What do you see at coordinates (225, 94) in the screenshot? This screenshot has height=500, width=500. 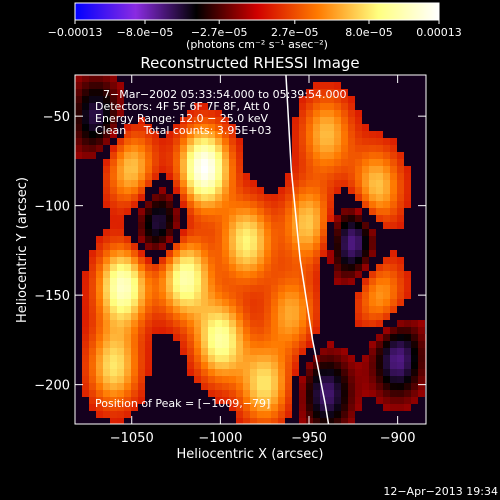 I see `annotation-time-range: 7−Mar−2002 05:33:54.000 to 05:39:54.000` at bounding box center [225, 94].